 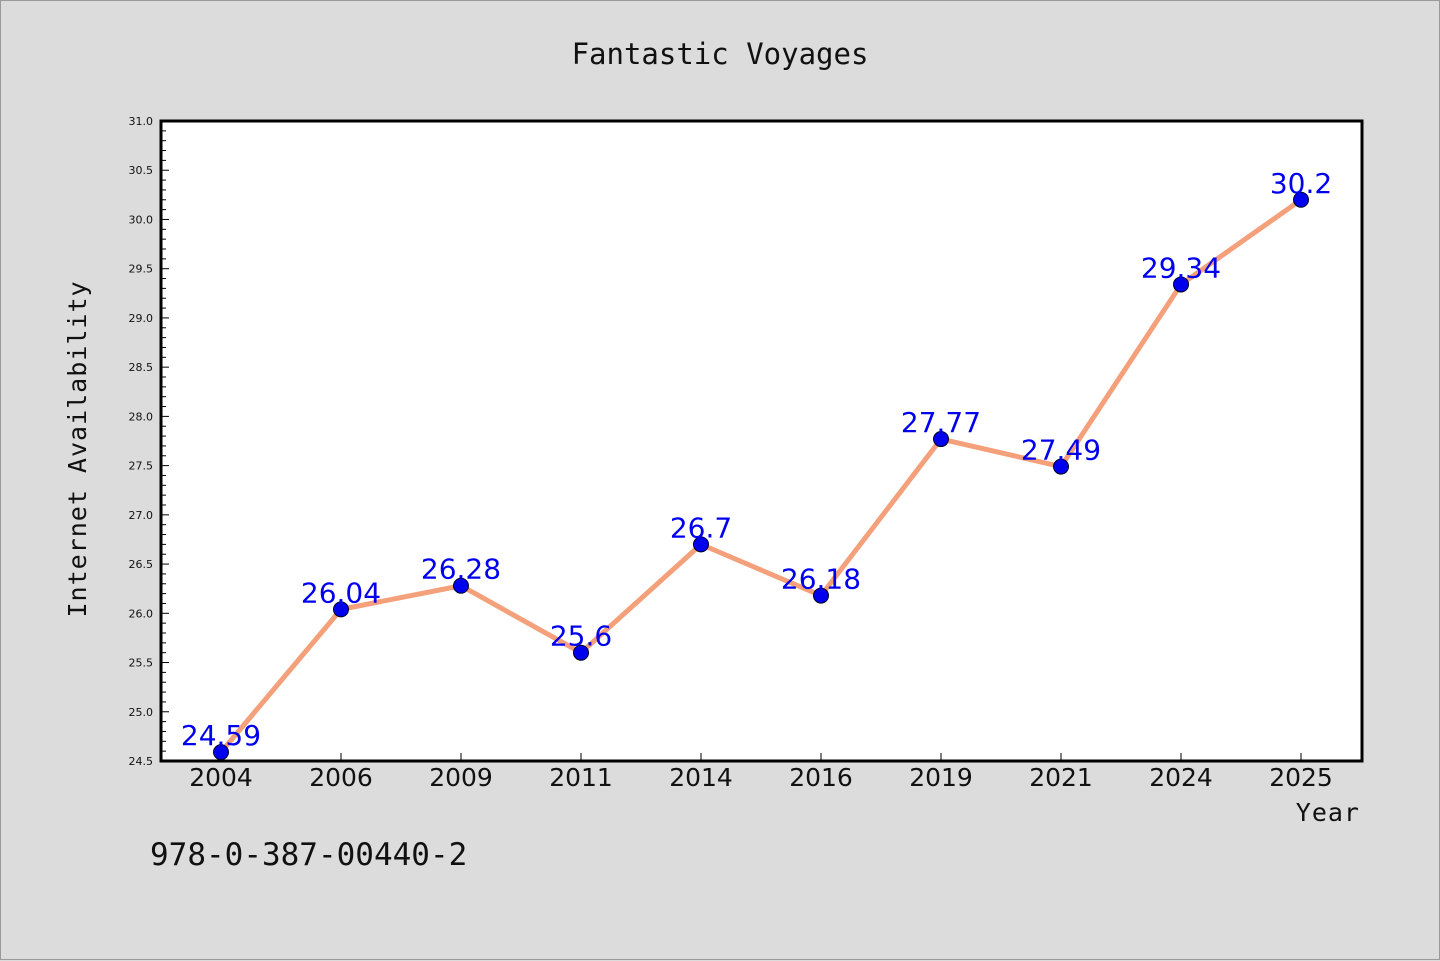 I want to click on y-tick-label: 27.0, so click(x=141, y=515).